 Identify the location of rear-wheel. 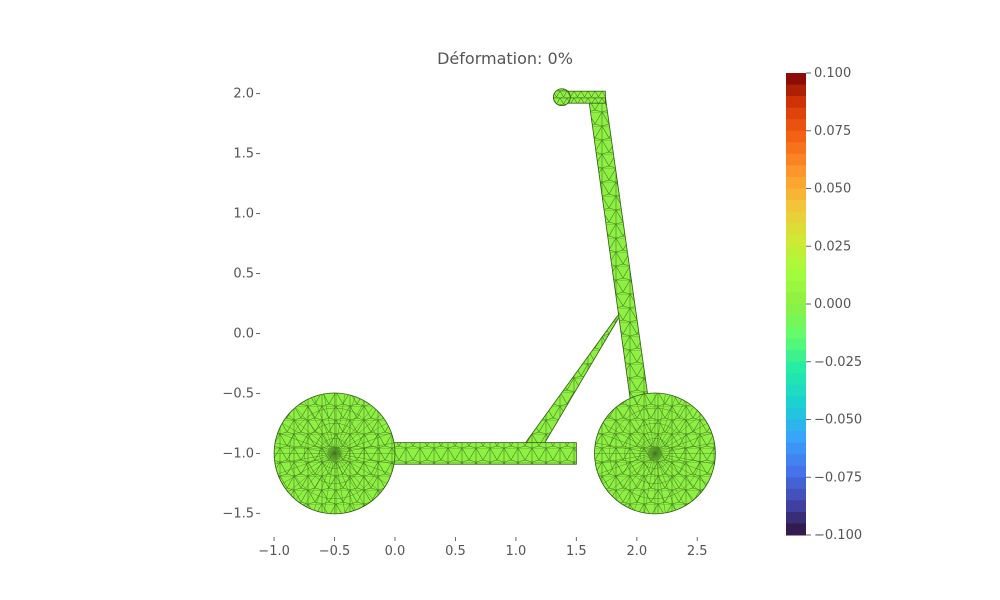
(334, 453).